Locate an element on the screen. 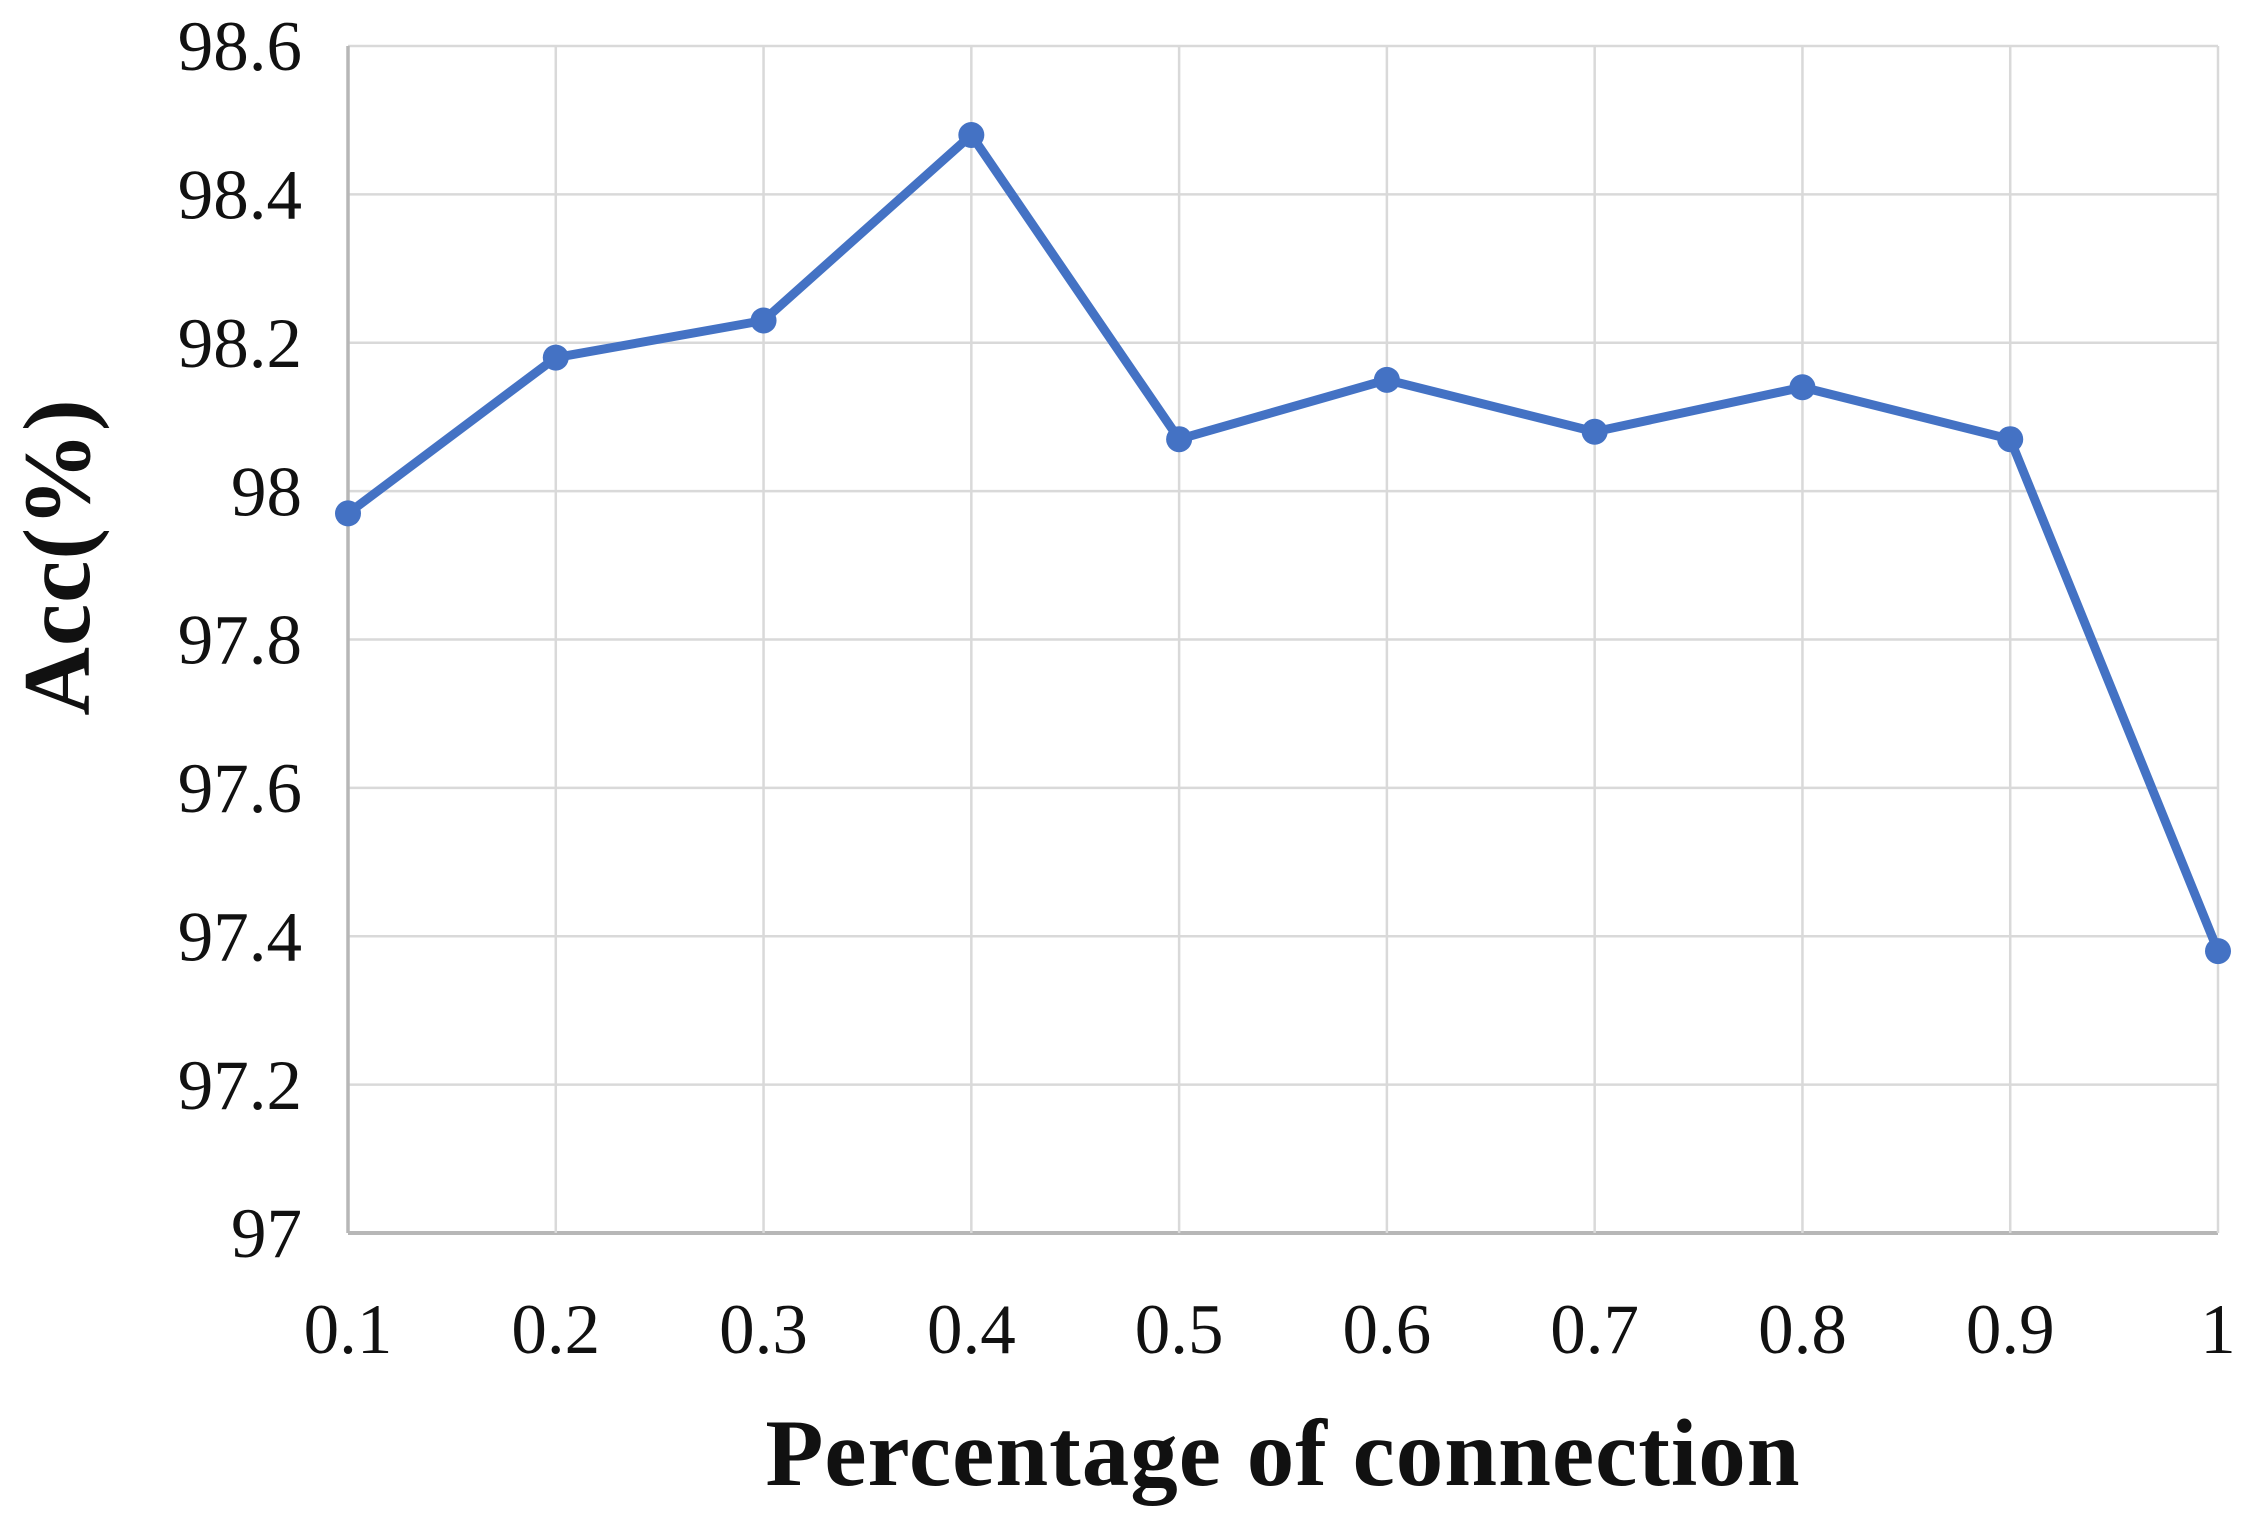 The image size is (2251, 1529). y-tick-label: 97.2 is located at coordinates (240, 1086).